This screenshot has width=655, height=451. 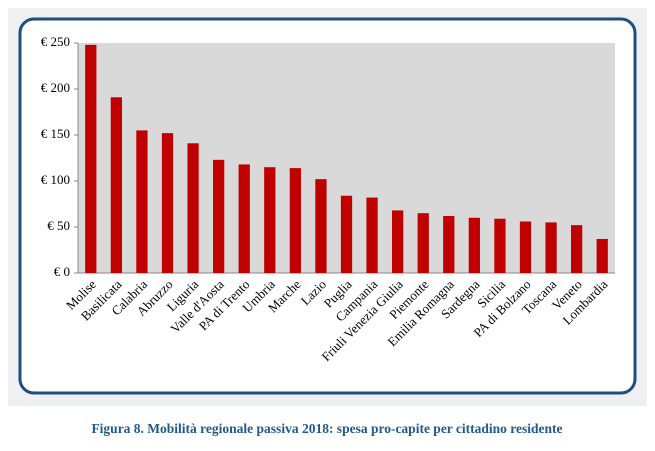 What do you see at coordinates (58, 225) in the screenshot?
I see `y-tick-label: € 50` at bounding box center [58, 225].